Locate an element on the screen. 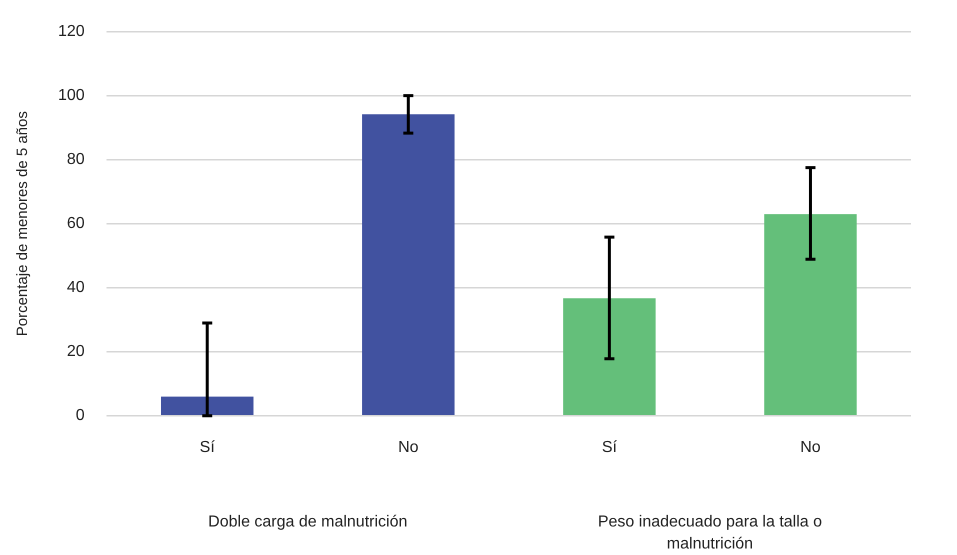  y-tick-label: 60 is located at coordinates (75, 223).